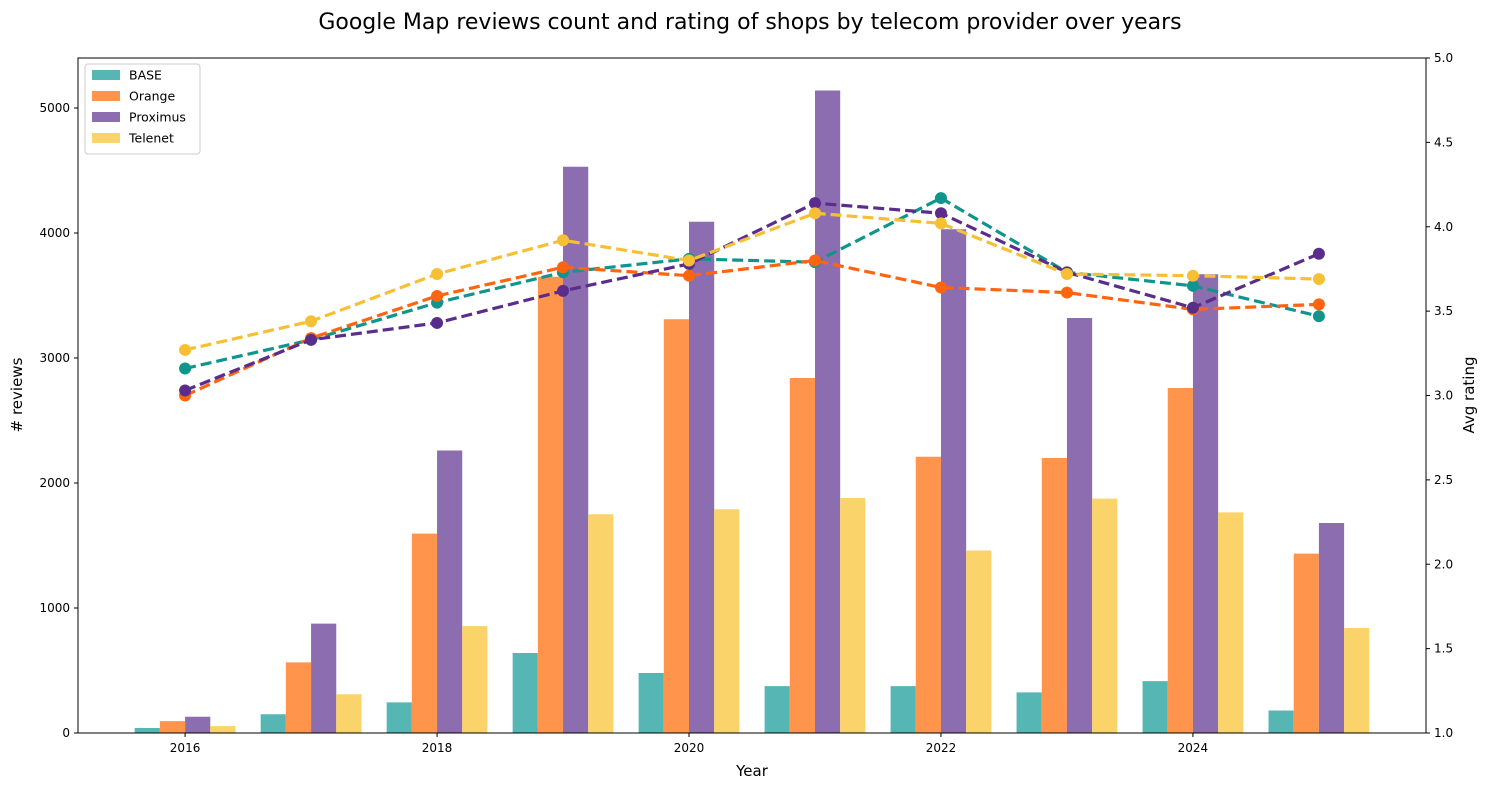  I want to click on point-rating-proximus-2025, so click(1318, 253).